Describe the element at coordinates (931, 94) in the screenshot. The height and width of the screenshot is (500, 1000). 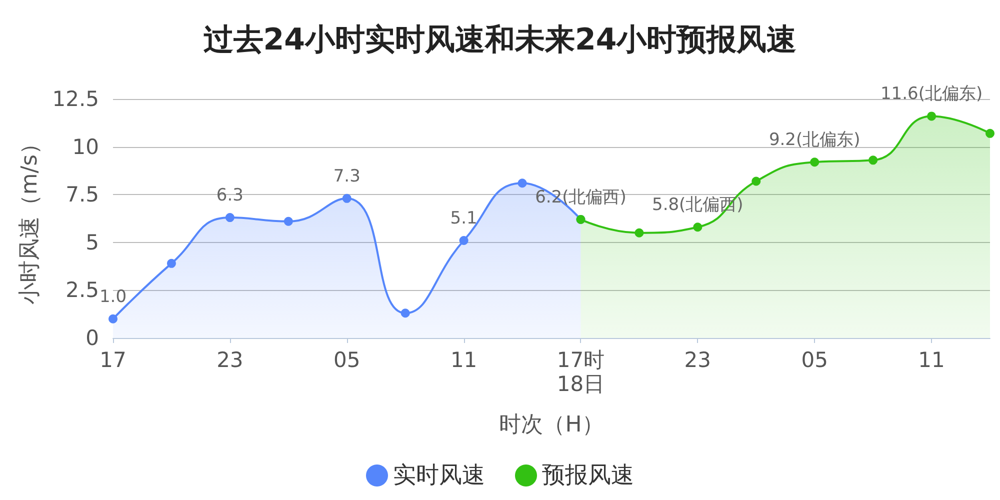
I see `data-label: 11.6(北偏东)` at that location.